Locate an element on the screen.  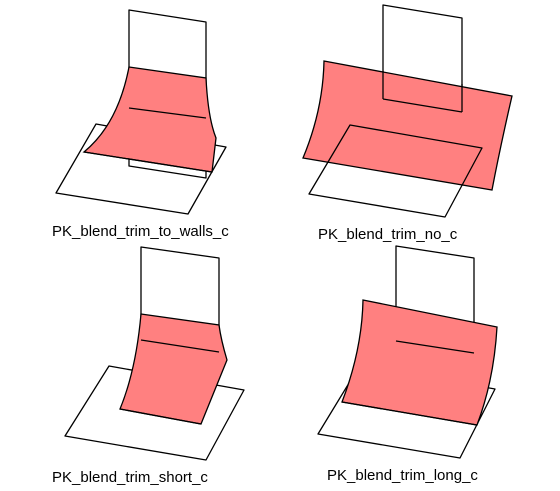
wall-bottom-edge is located at coordinates (422, 105).